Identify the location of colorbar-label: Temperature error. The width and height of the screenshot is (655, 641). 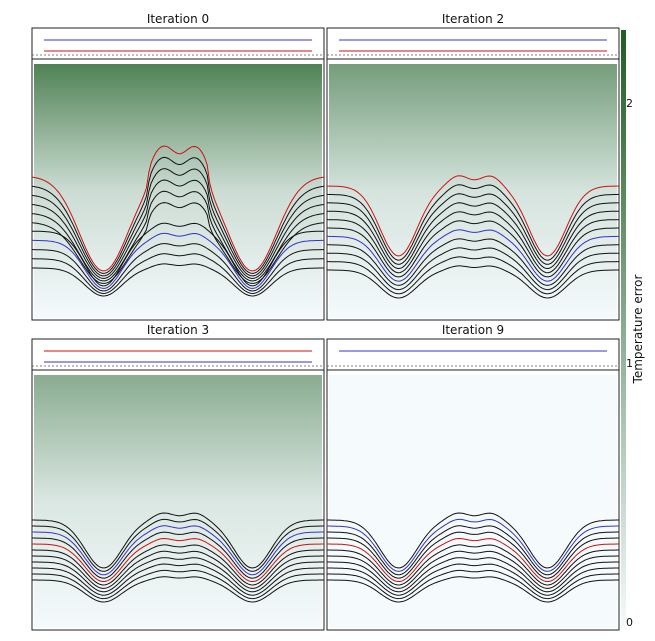
(638, 329).